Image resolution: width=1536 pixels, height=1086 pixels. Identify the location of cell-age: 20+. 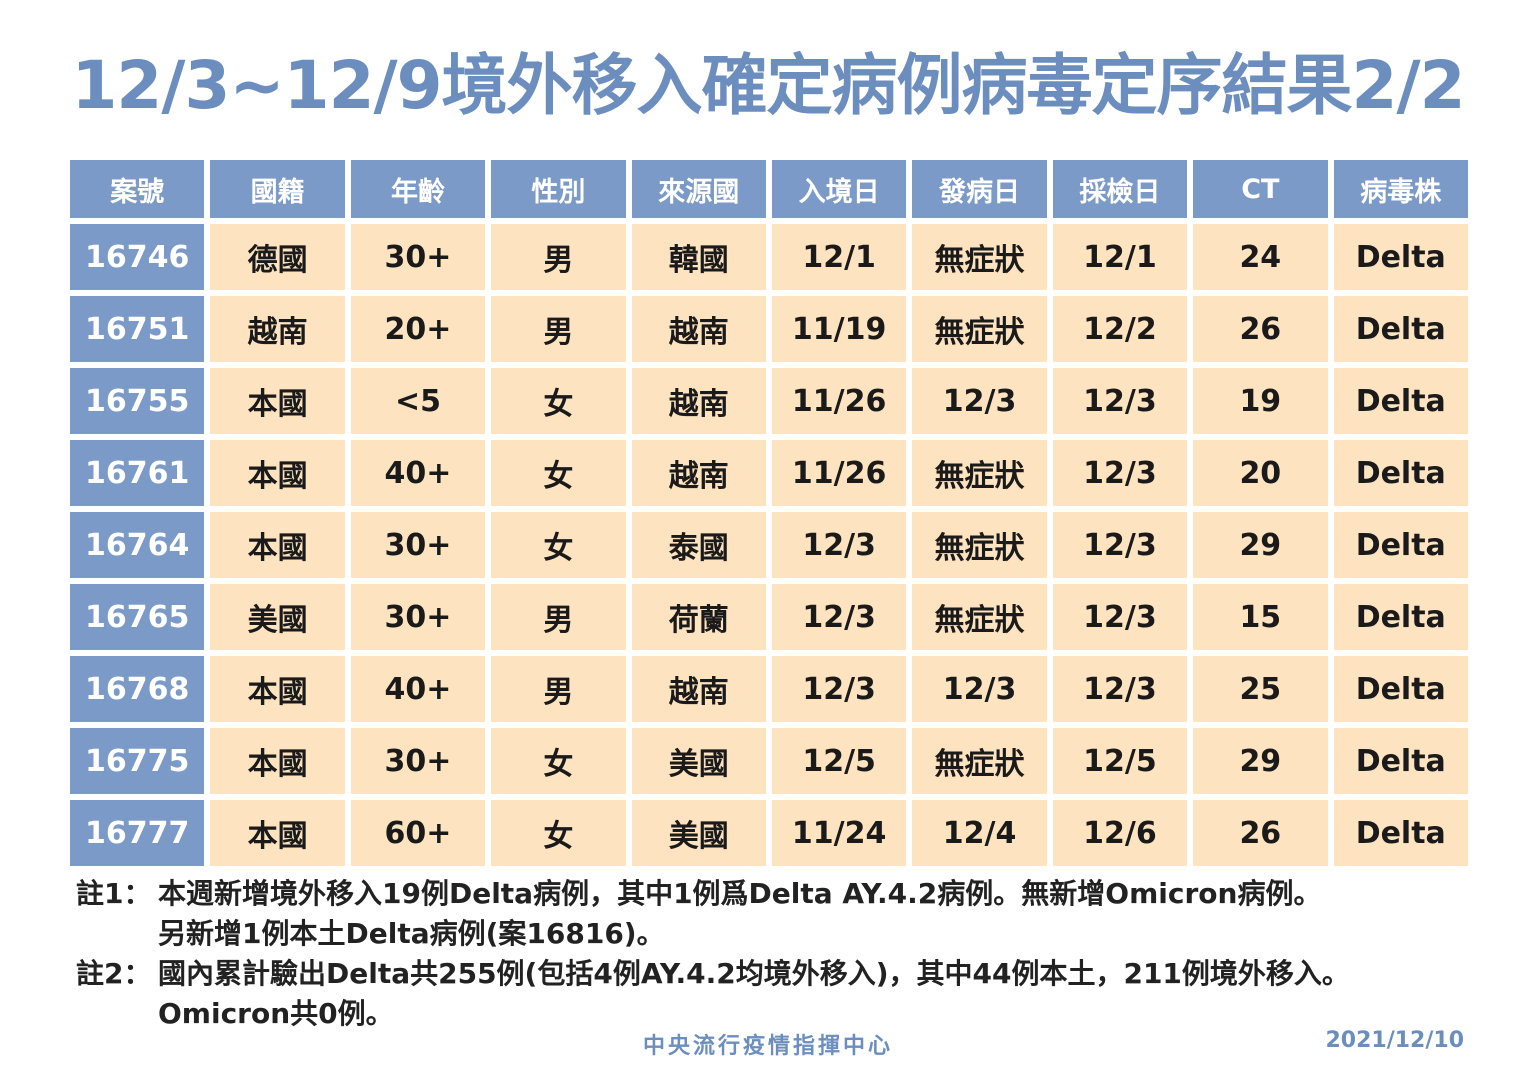
(418, 329).